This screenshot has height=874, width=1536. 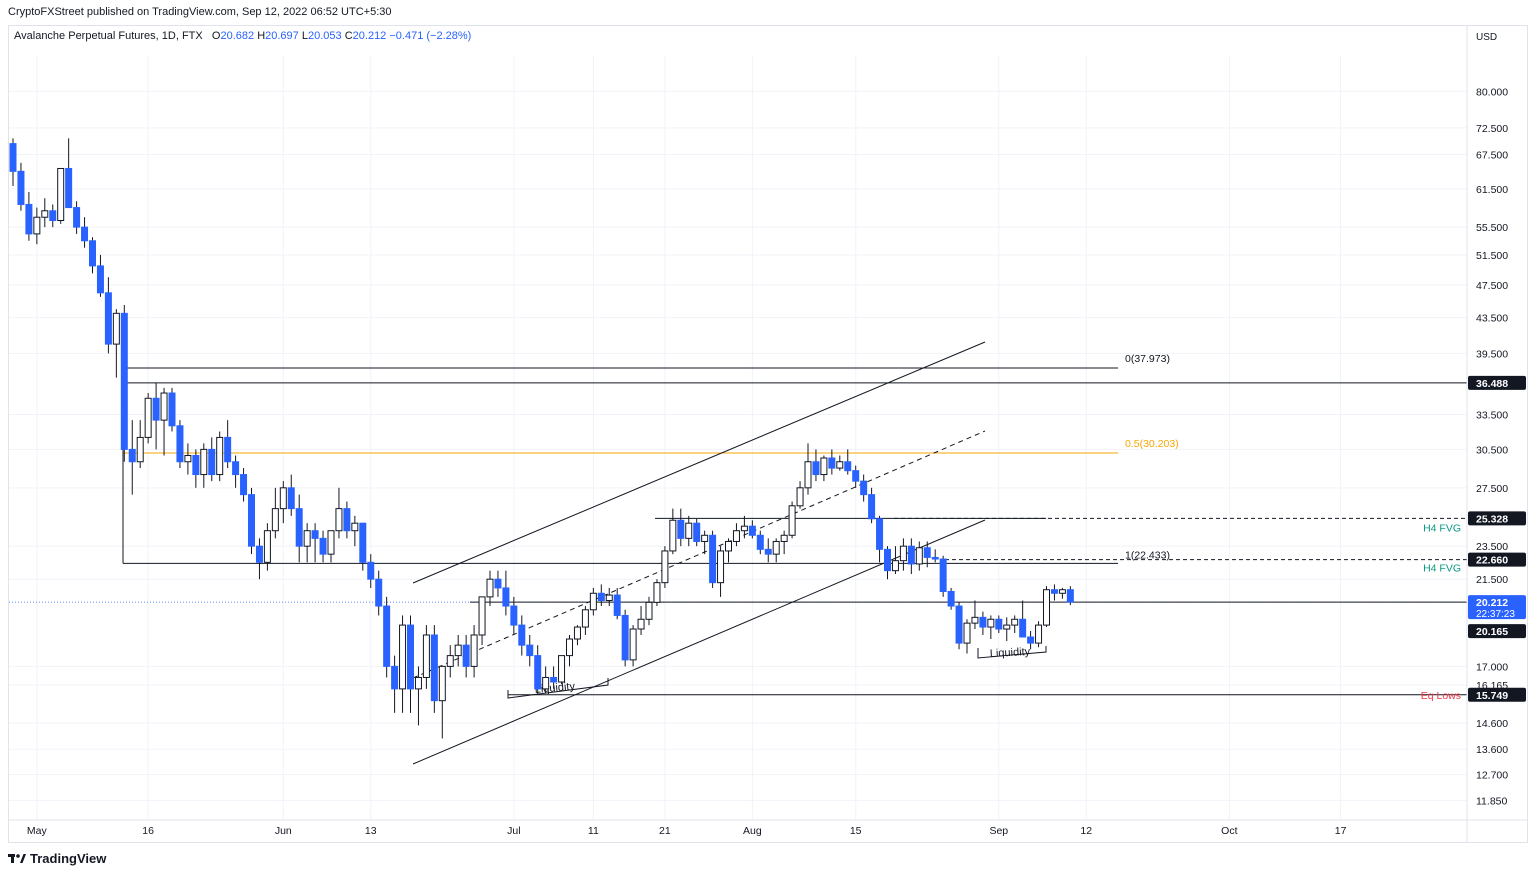 What do you see at coordinates (768, 828) in the screenshot?
I see `time-axis: May 16 Jun 13 Jul 11 21 Aug 15 Sep 12 Oct 17` at bounding box center [768, 828].